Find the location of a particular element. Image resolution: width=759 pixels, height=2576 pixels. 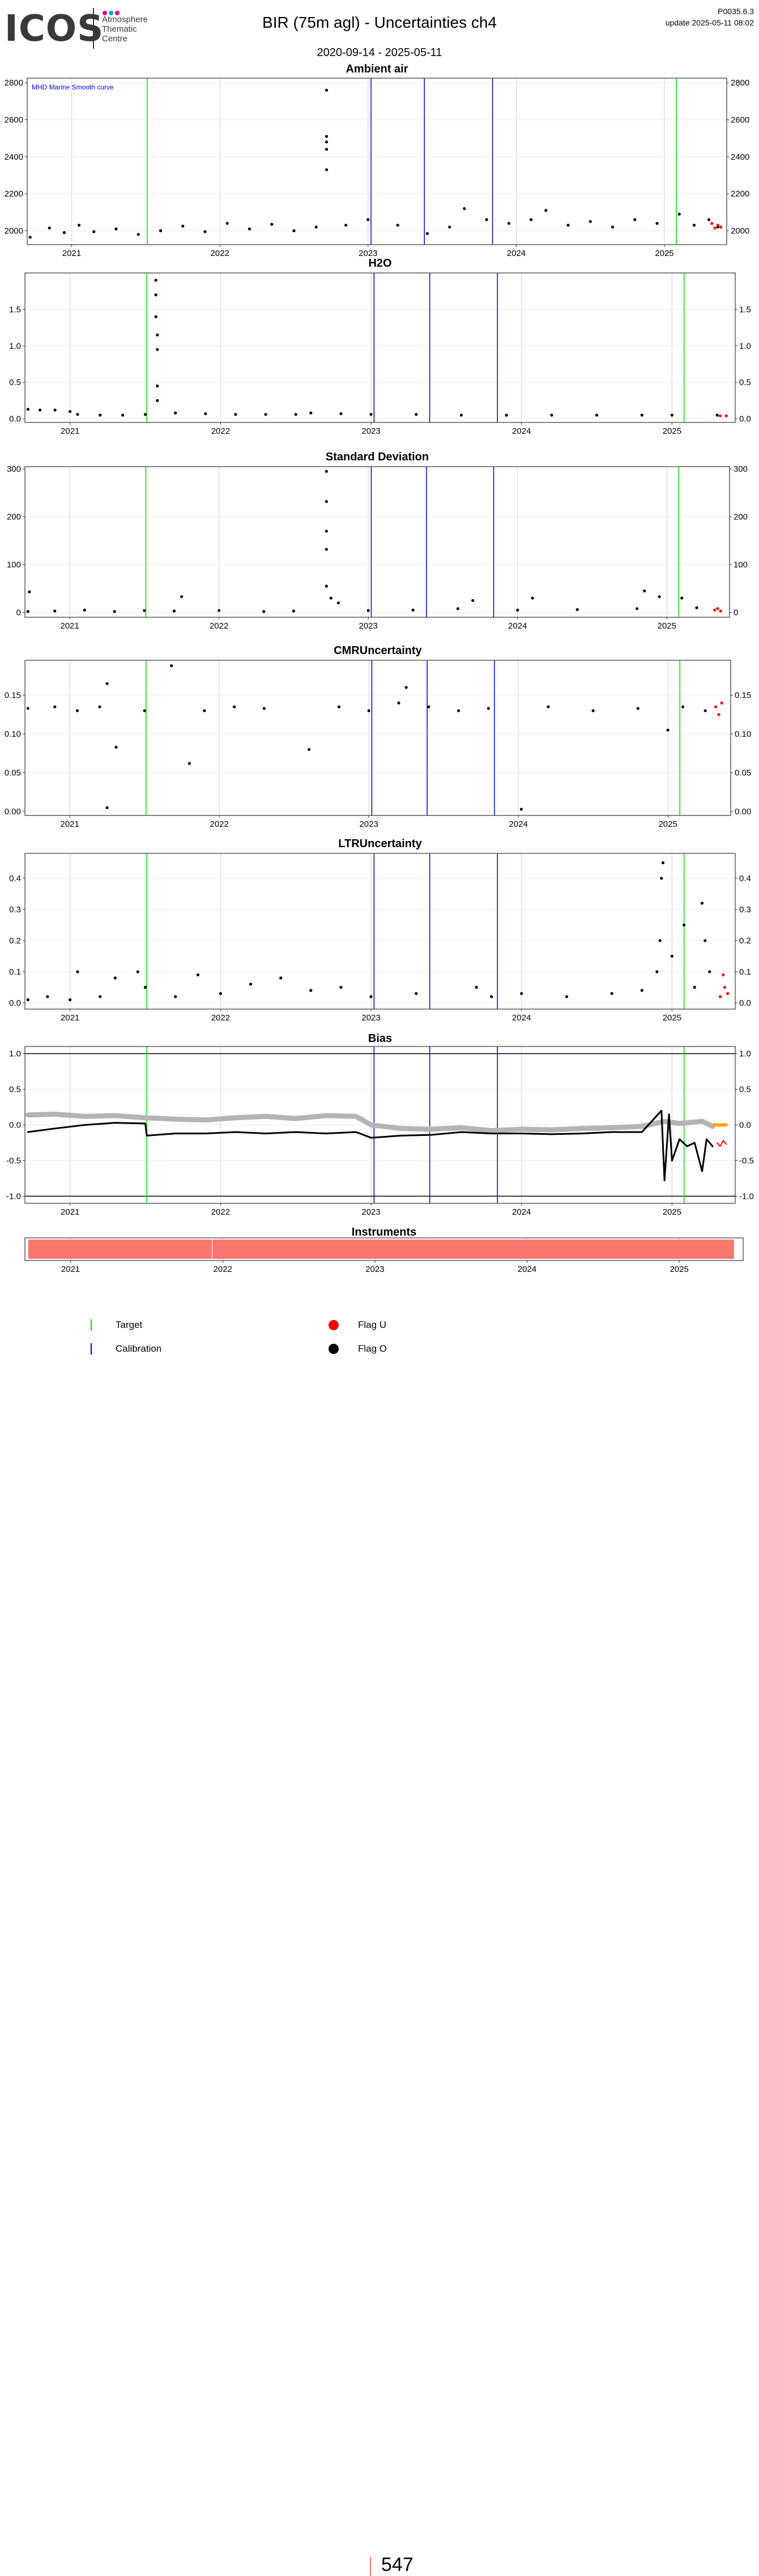

y-tick-label-right: 0.0 is located at coordinates (745, 1125).